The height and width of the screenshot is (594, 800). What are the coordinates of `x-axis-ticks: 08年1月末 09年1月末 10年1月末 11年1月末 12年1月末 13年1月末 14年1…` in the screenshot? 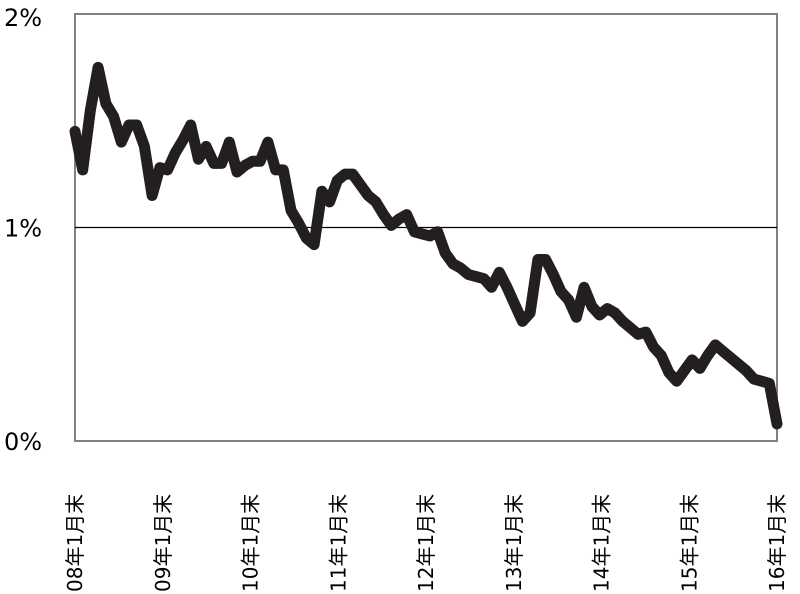 It's located at (426, 543).